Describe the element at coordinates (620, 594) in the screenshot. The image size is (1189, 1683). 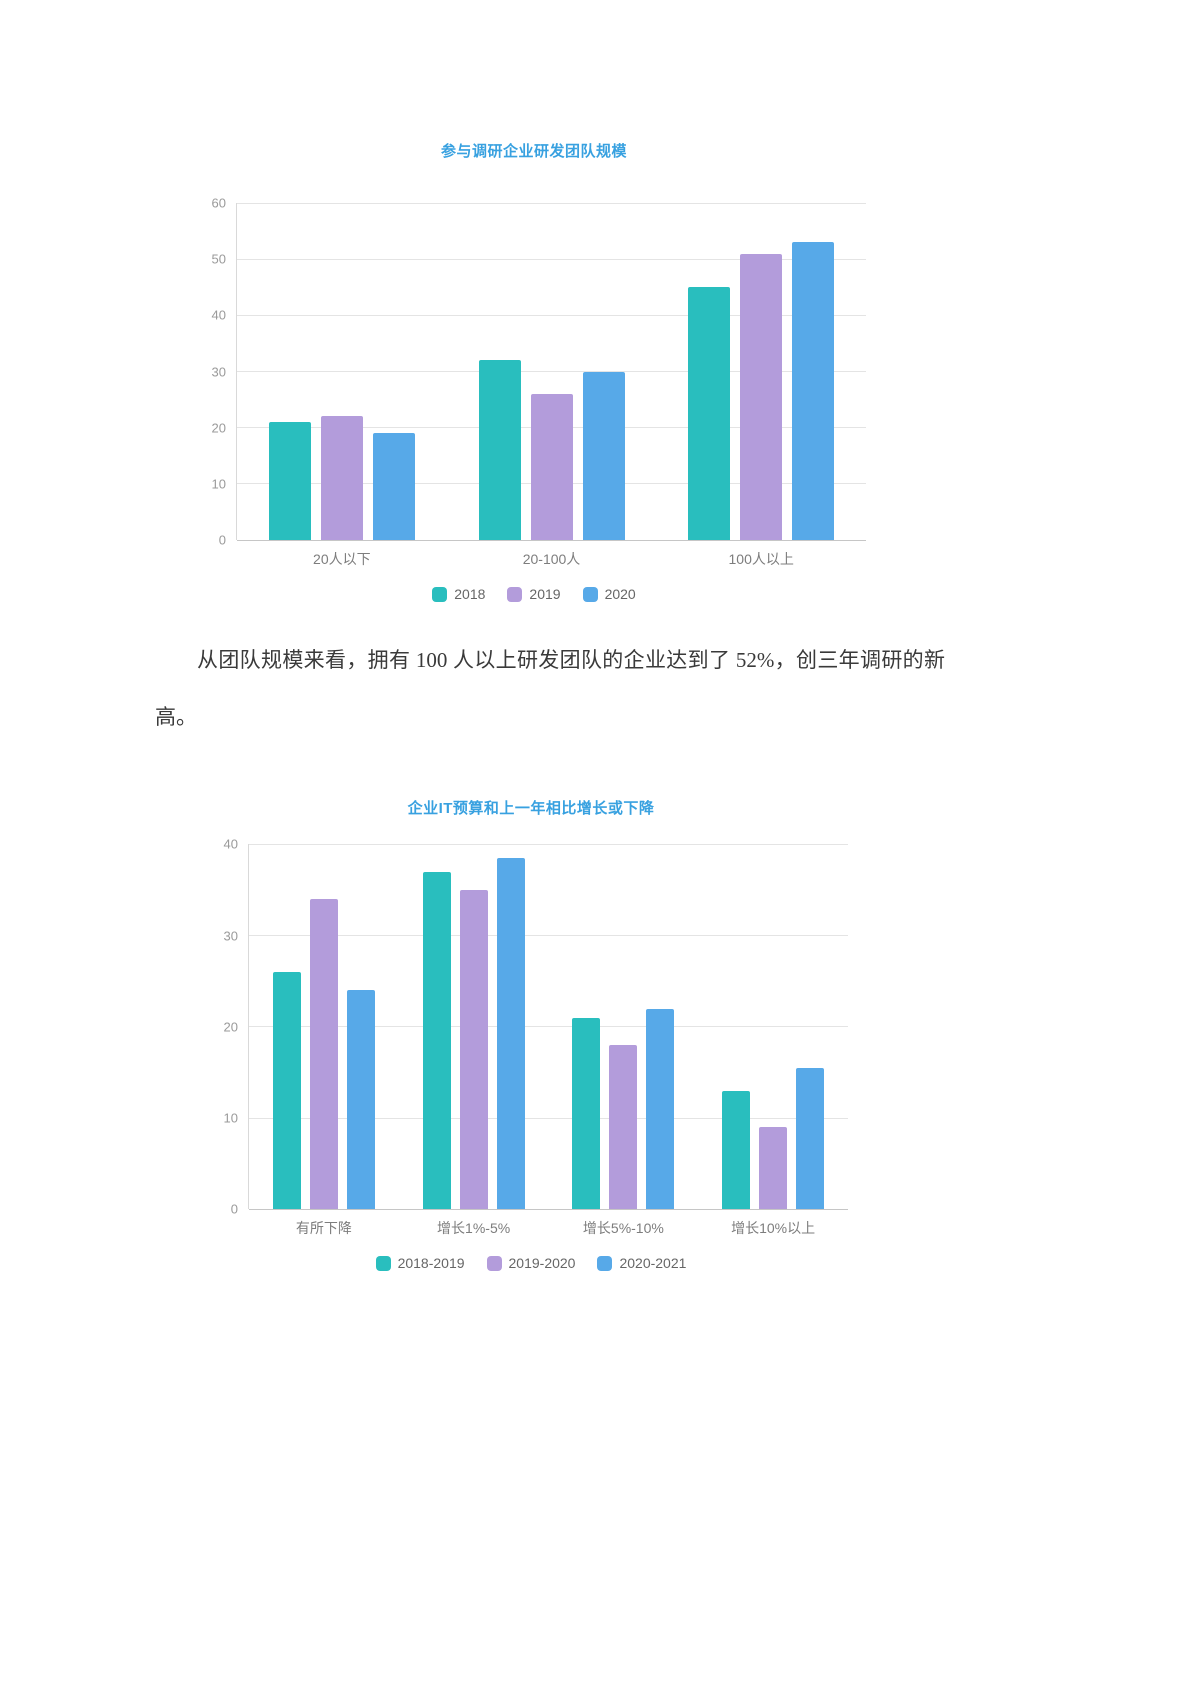
I see `legend-label: 2020` at that location.